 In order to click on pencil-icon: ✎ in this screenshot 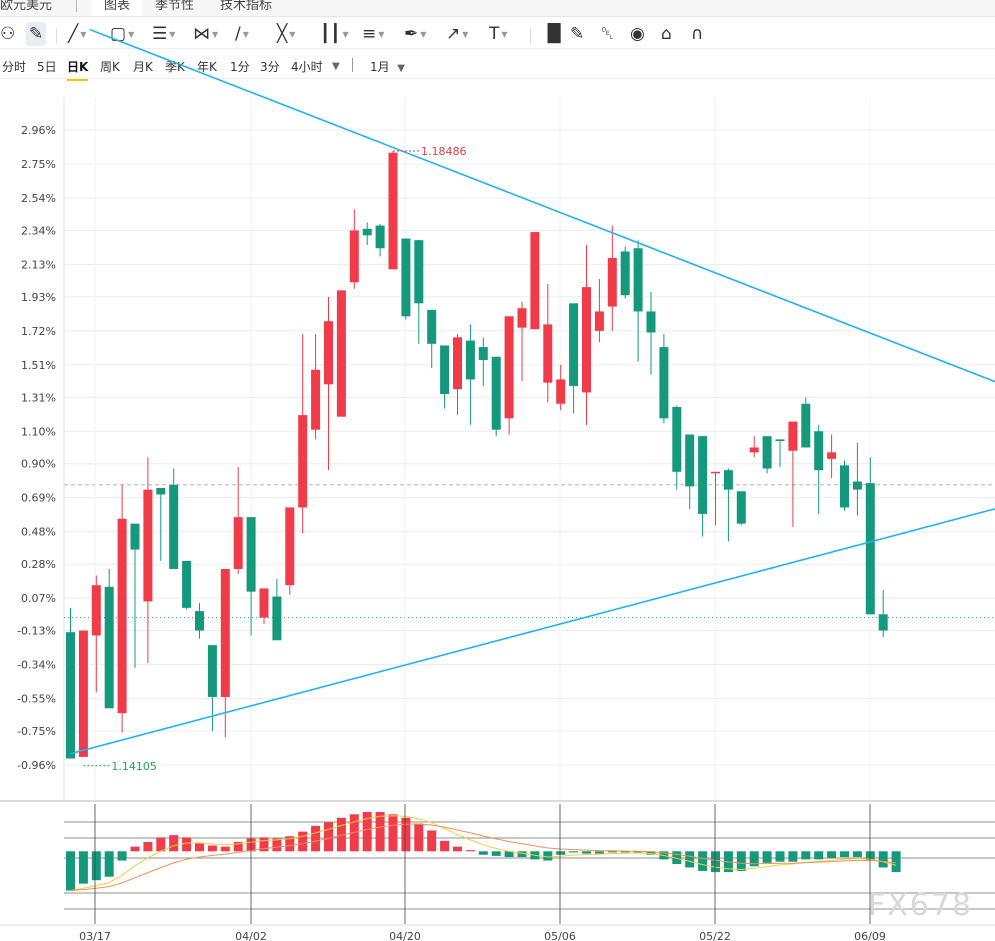, I will do `click(36, 34)`.